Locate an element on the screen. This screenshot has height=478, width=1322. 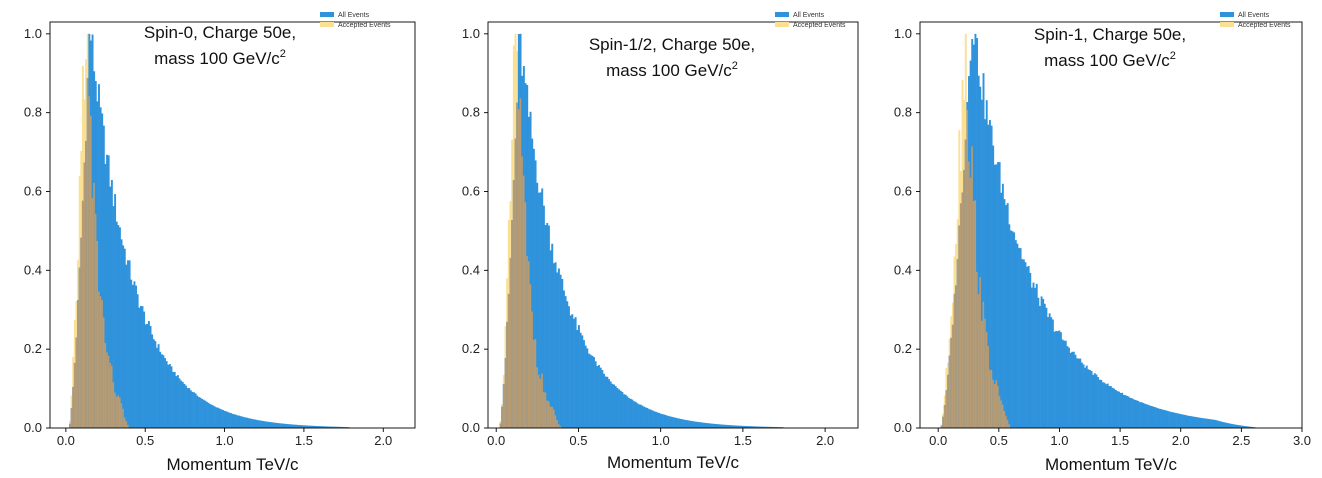
x-tick-label: 0.0 is located at coordinates (938, 440).